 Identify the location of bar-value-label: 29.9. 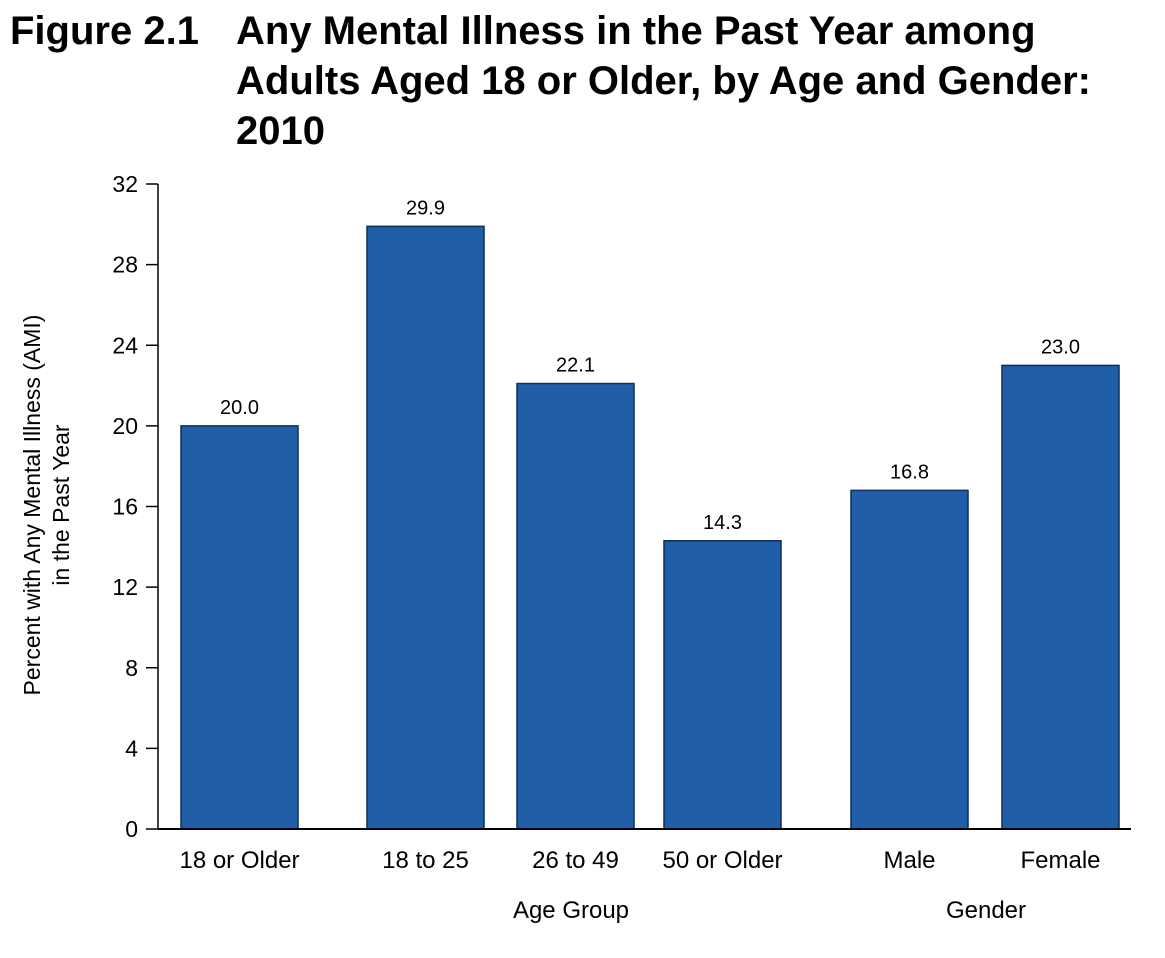
(425, 208).